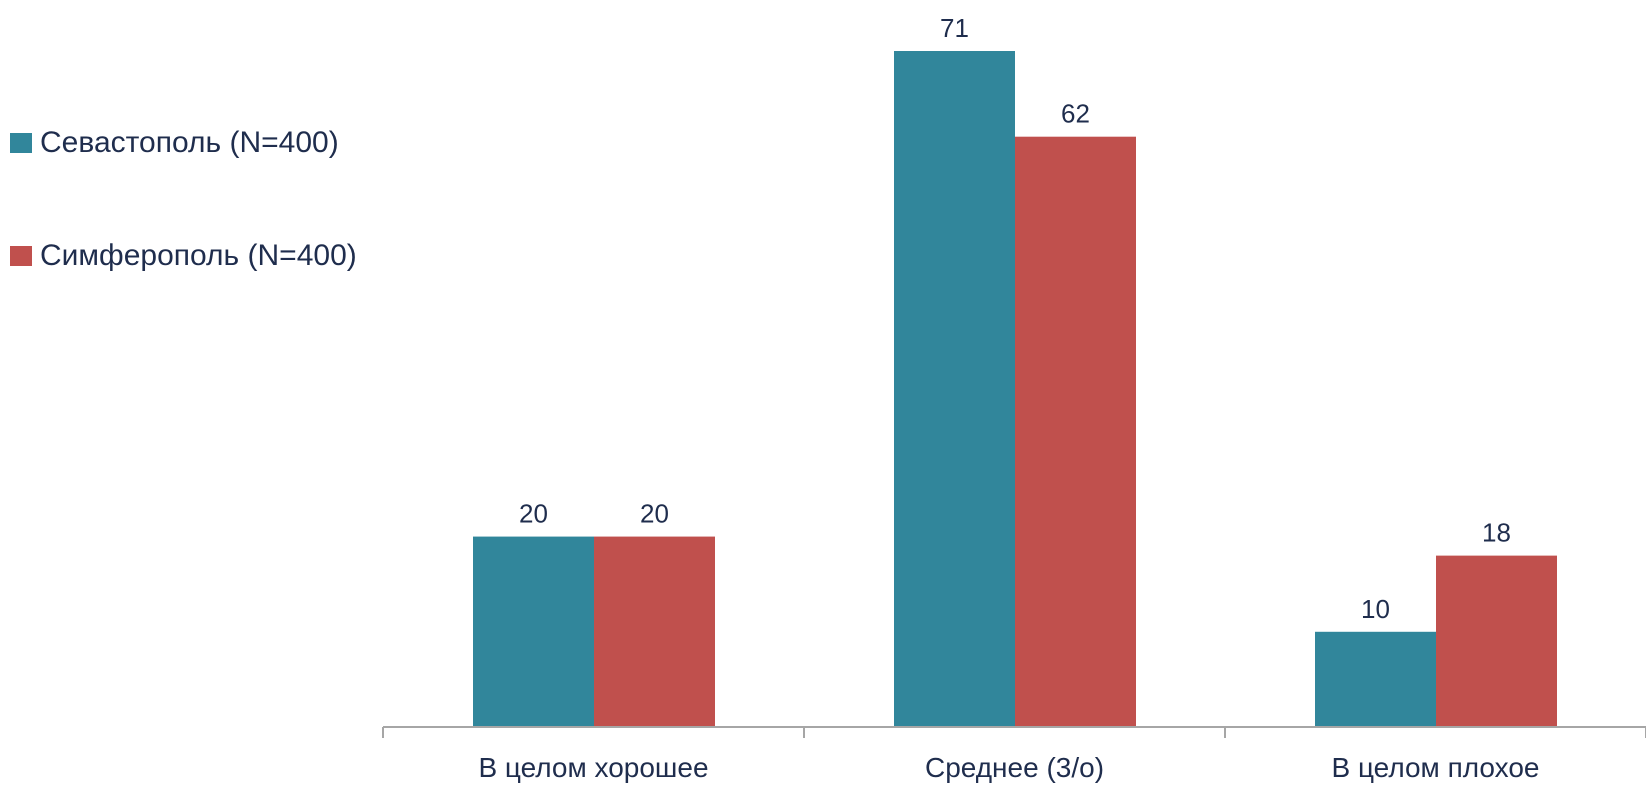 The height and width of the screenshot is (785, 1646). I want to click on category-label-1: Среднее (3/о), so click(1014, 767).